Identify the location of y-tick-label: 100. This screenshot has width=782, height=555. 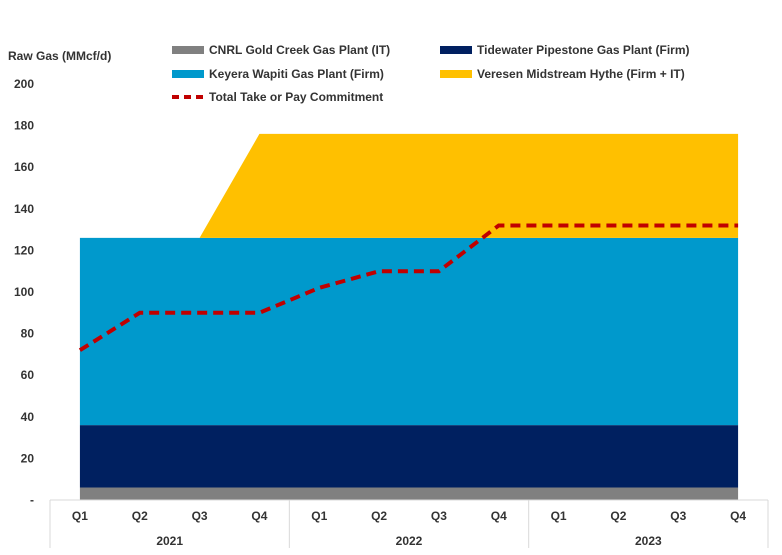
(24, 292).